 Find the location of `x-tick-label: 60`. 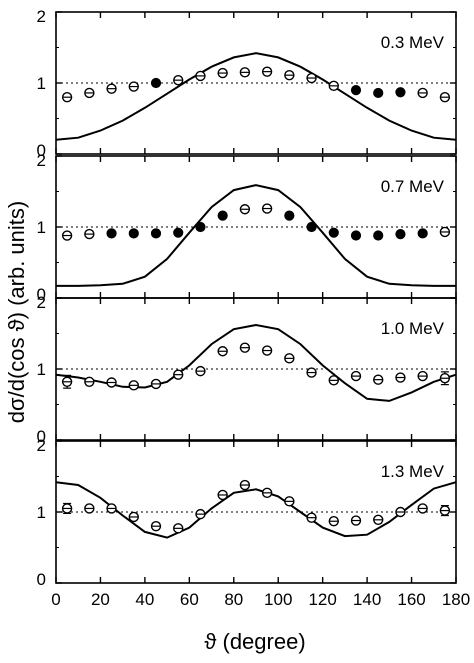

x-tick-label: 60 is located at coordinates (189, 599).